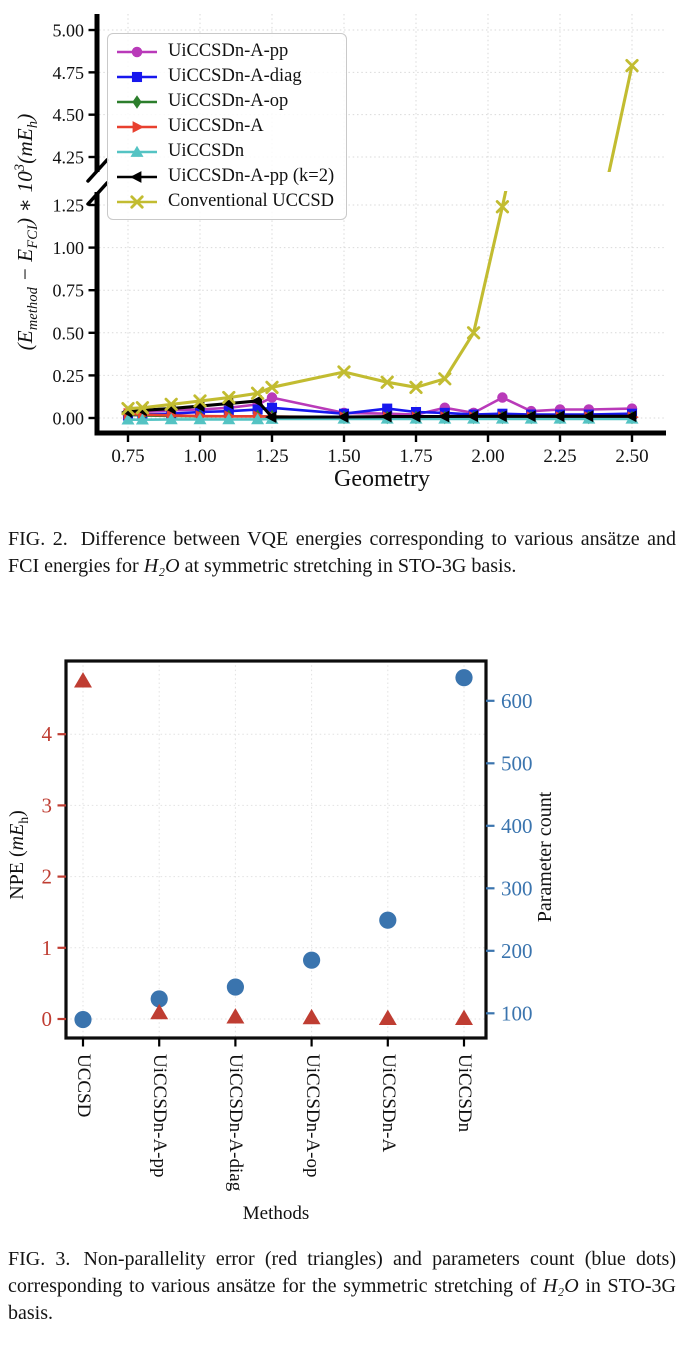 The width and height of the screenshot is (684, 1350). What do you see at coordinates (464, 1093) in the screenshot?
I see `fig3-category-label: UiCCSDn` at bounding box center [464, 1093].